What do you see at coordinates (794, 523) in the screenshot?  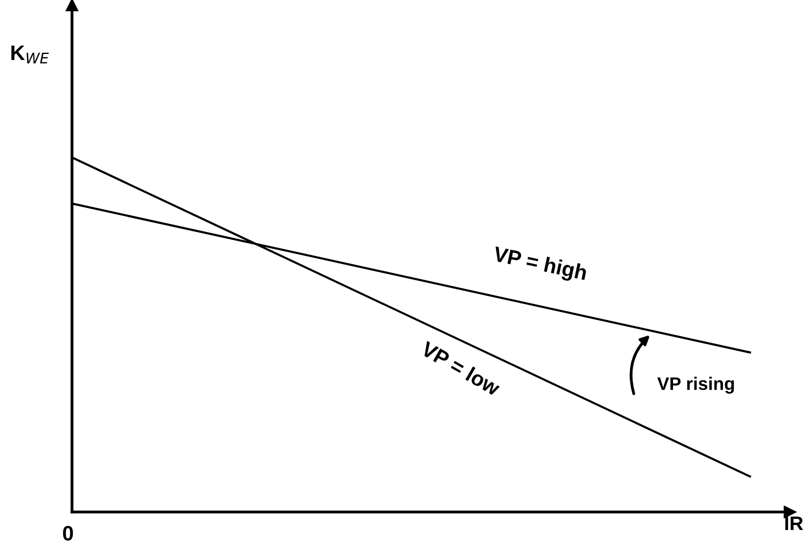 I see `x-axis-title: IR` at bounding box center [794, 523].